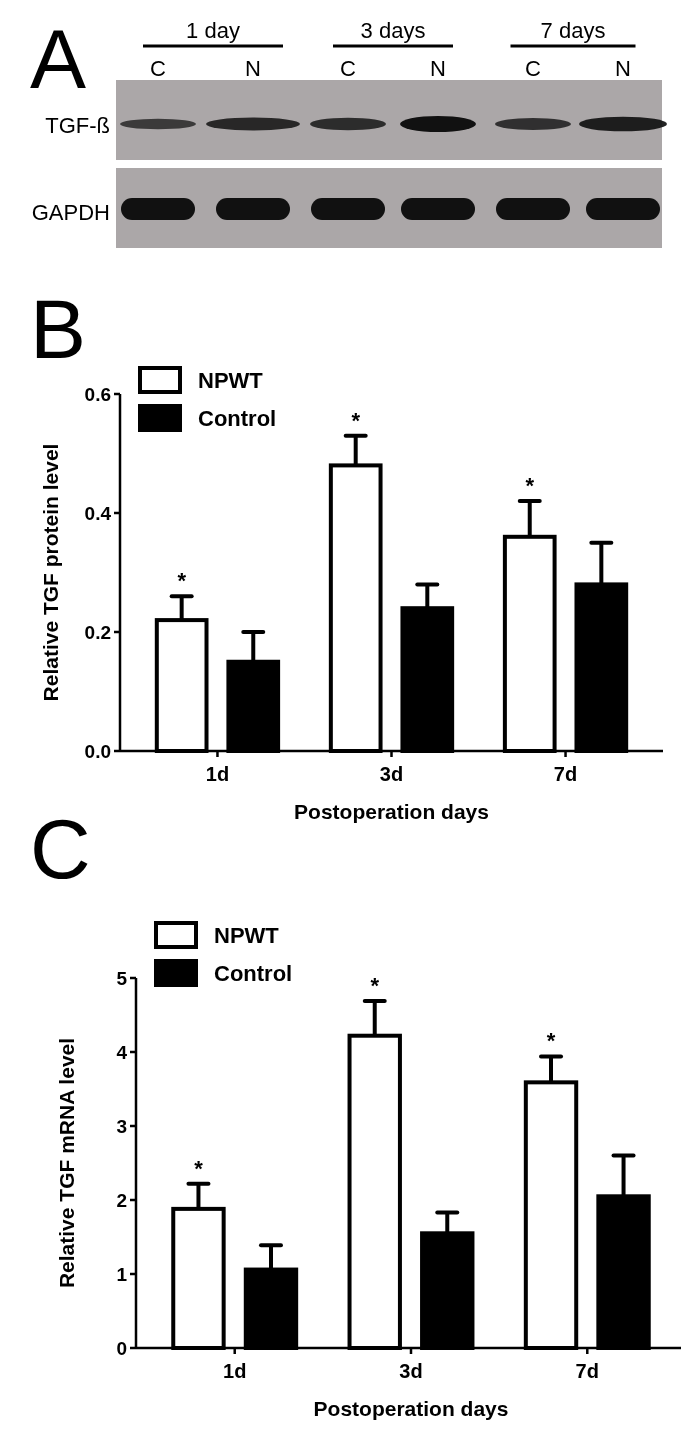 The width and height of the screenshot is (689, 1434). What do you see at coordinates (393, 30) in the screenshot?
I see `text: 3 days` at bounding box center [393, 30].